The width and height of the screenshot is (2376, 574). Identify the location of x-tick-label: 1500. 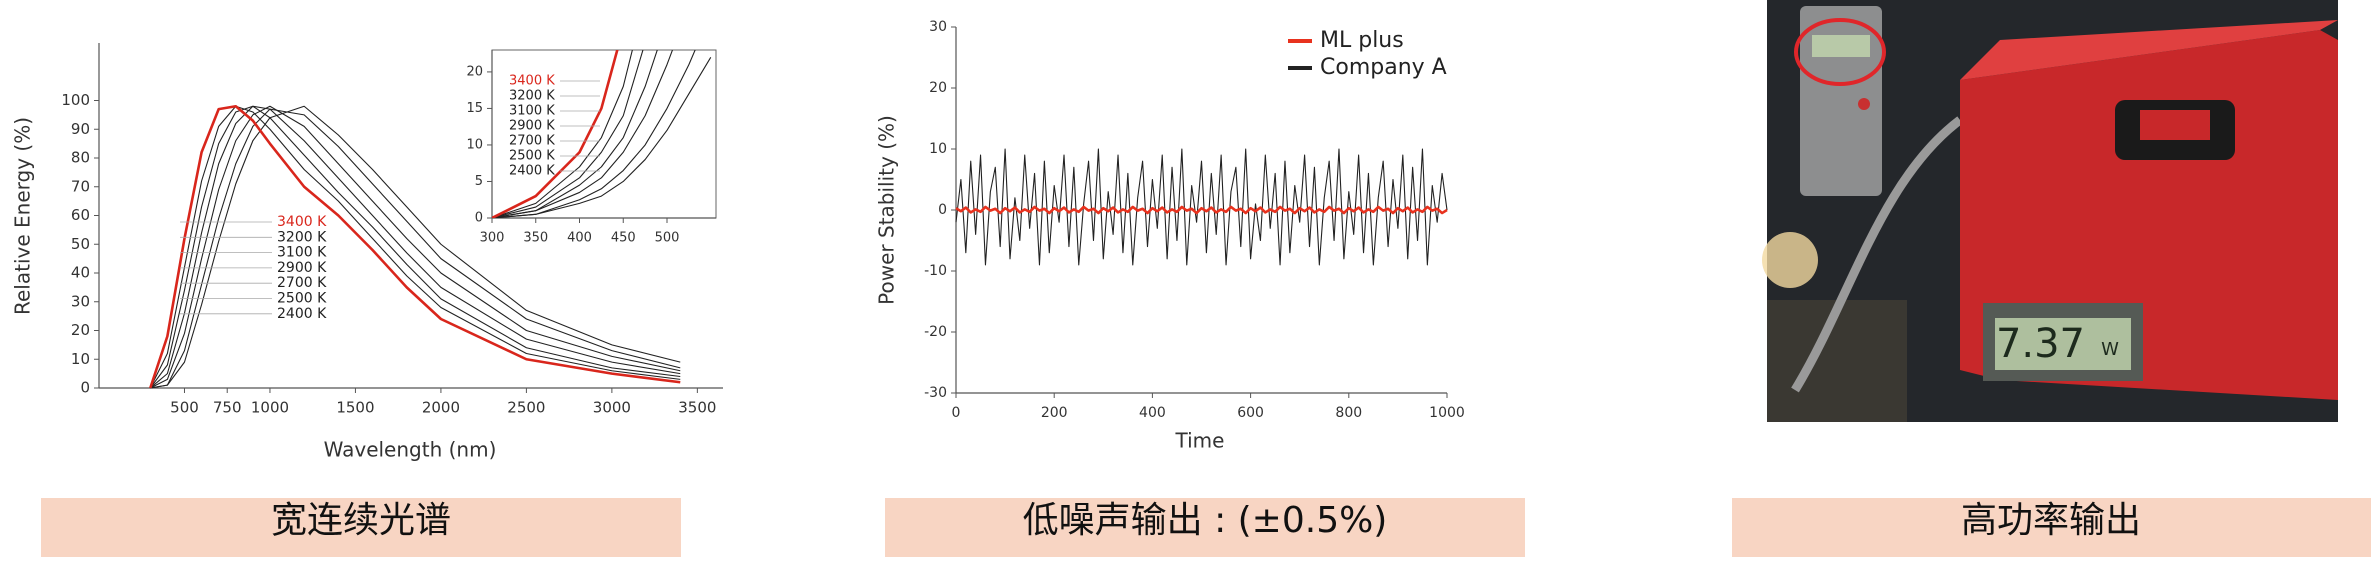
(355, 408).